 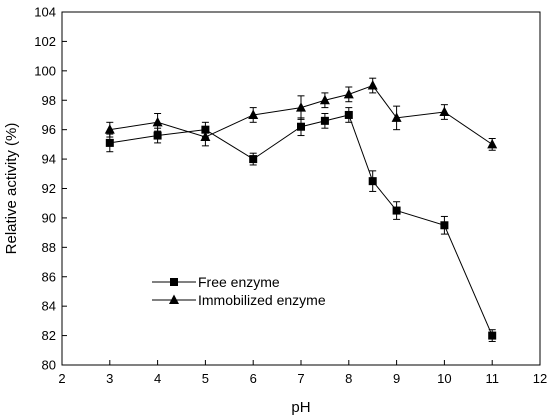 I want to click on y-tick-label-82: 82, so click(x=49, y=335).